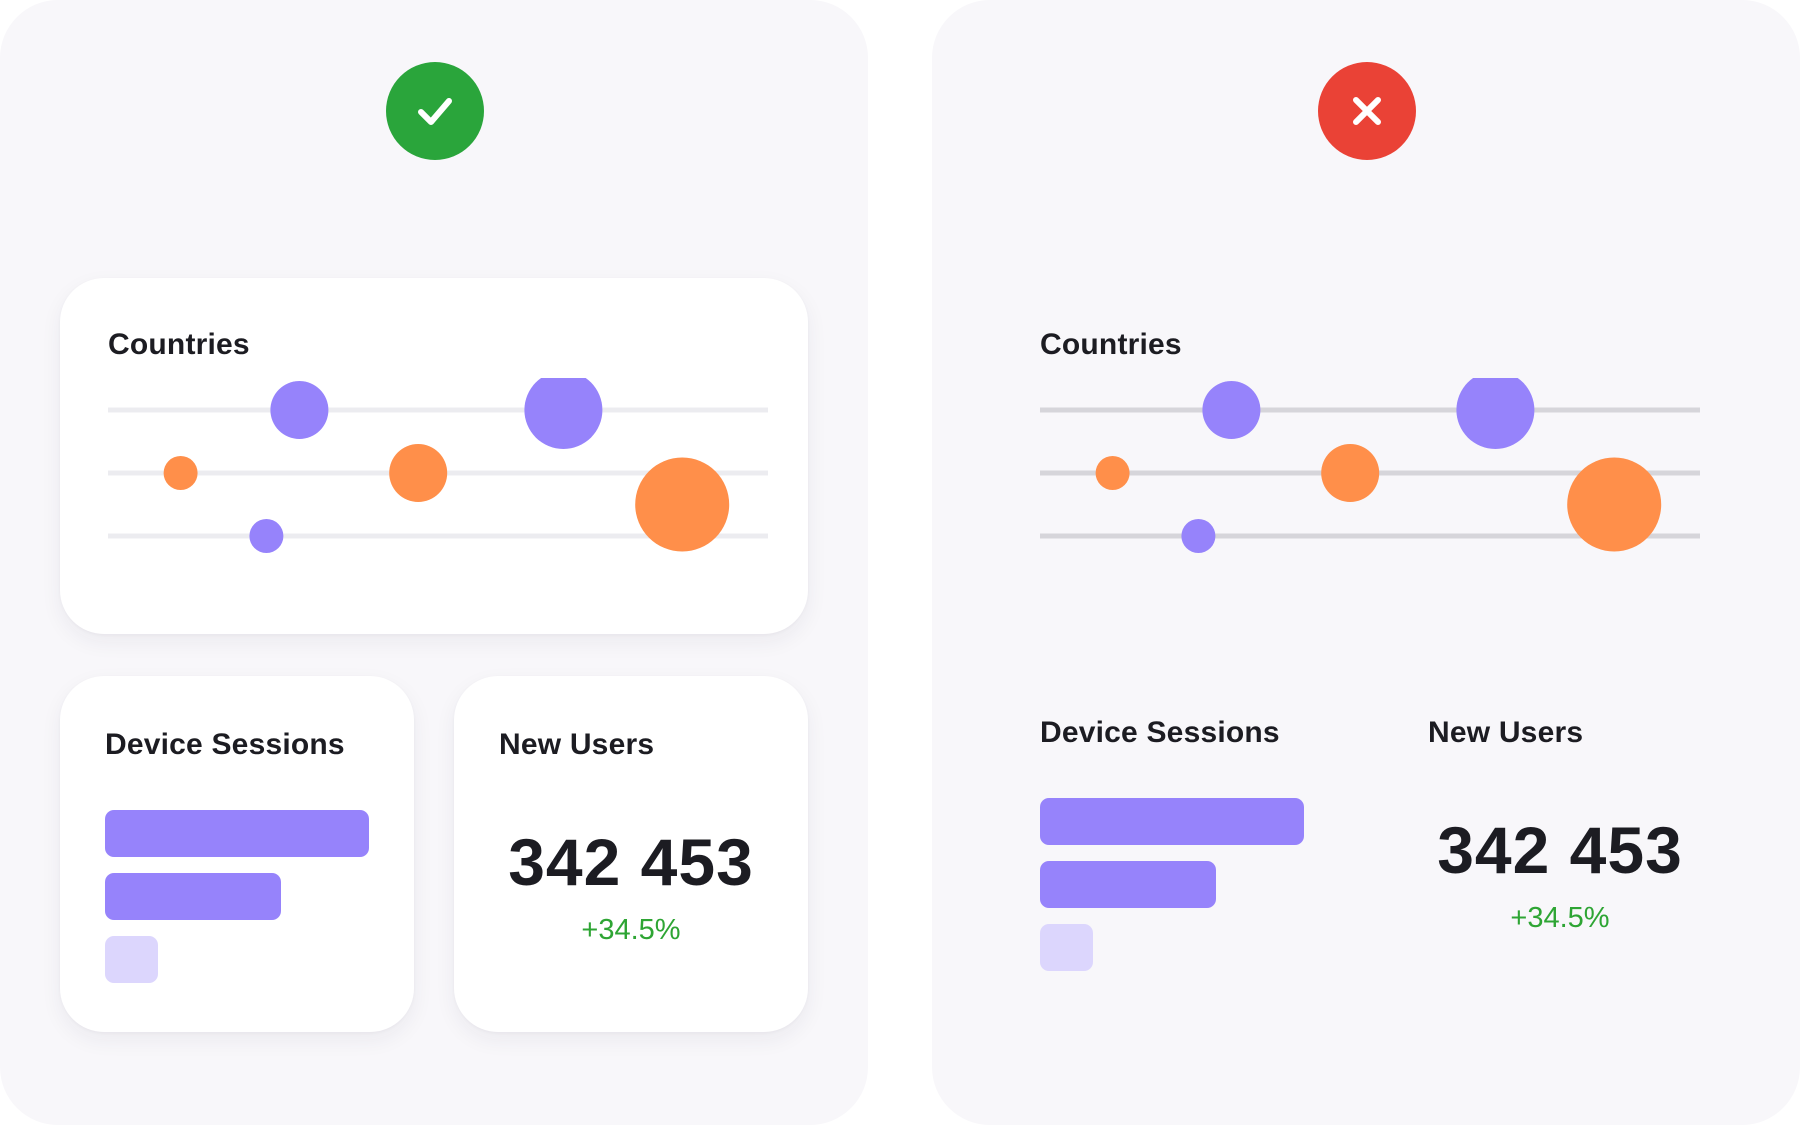 This screenshot has width=1800, height=1125. What do you see at coordinates (1367, 111) in the screenshot?
I see `close-icon` at bounding box center [1367, 111].